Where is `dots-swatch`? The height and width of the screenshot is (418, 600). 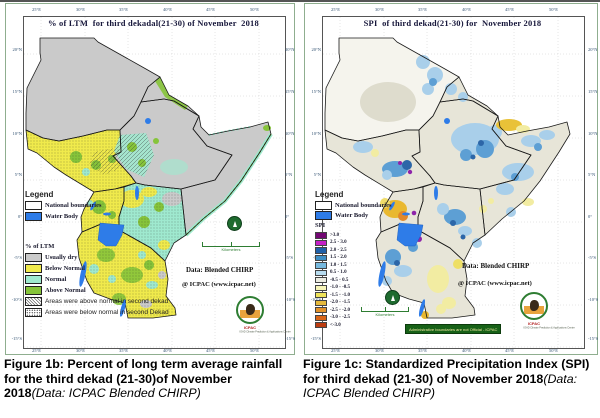 dots-swatch is located at coordinates (33, 312).